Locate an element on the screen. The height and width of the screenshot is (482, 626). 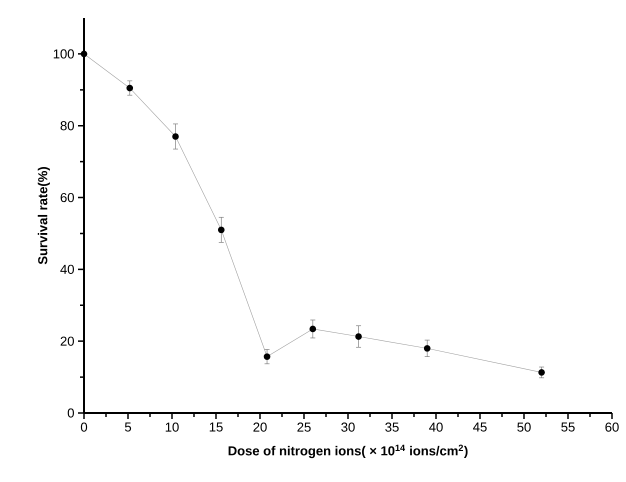
y-tick-label: 0 is located at coordinates (71, 413).